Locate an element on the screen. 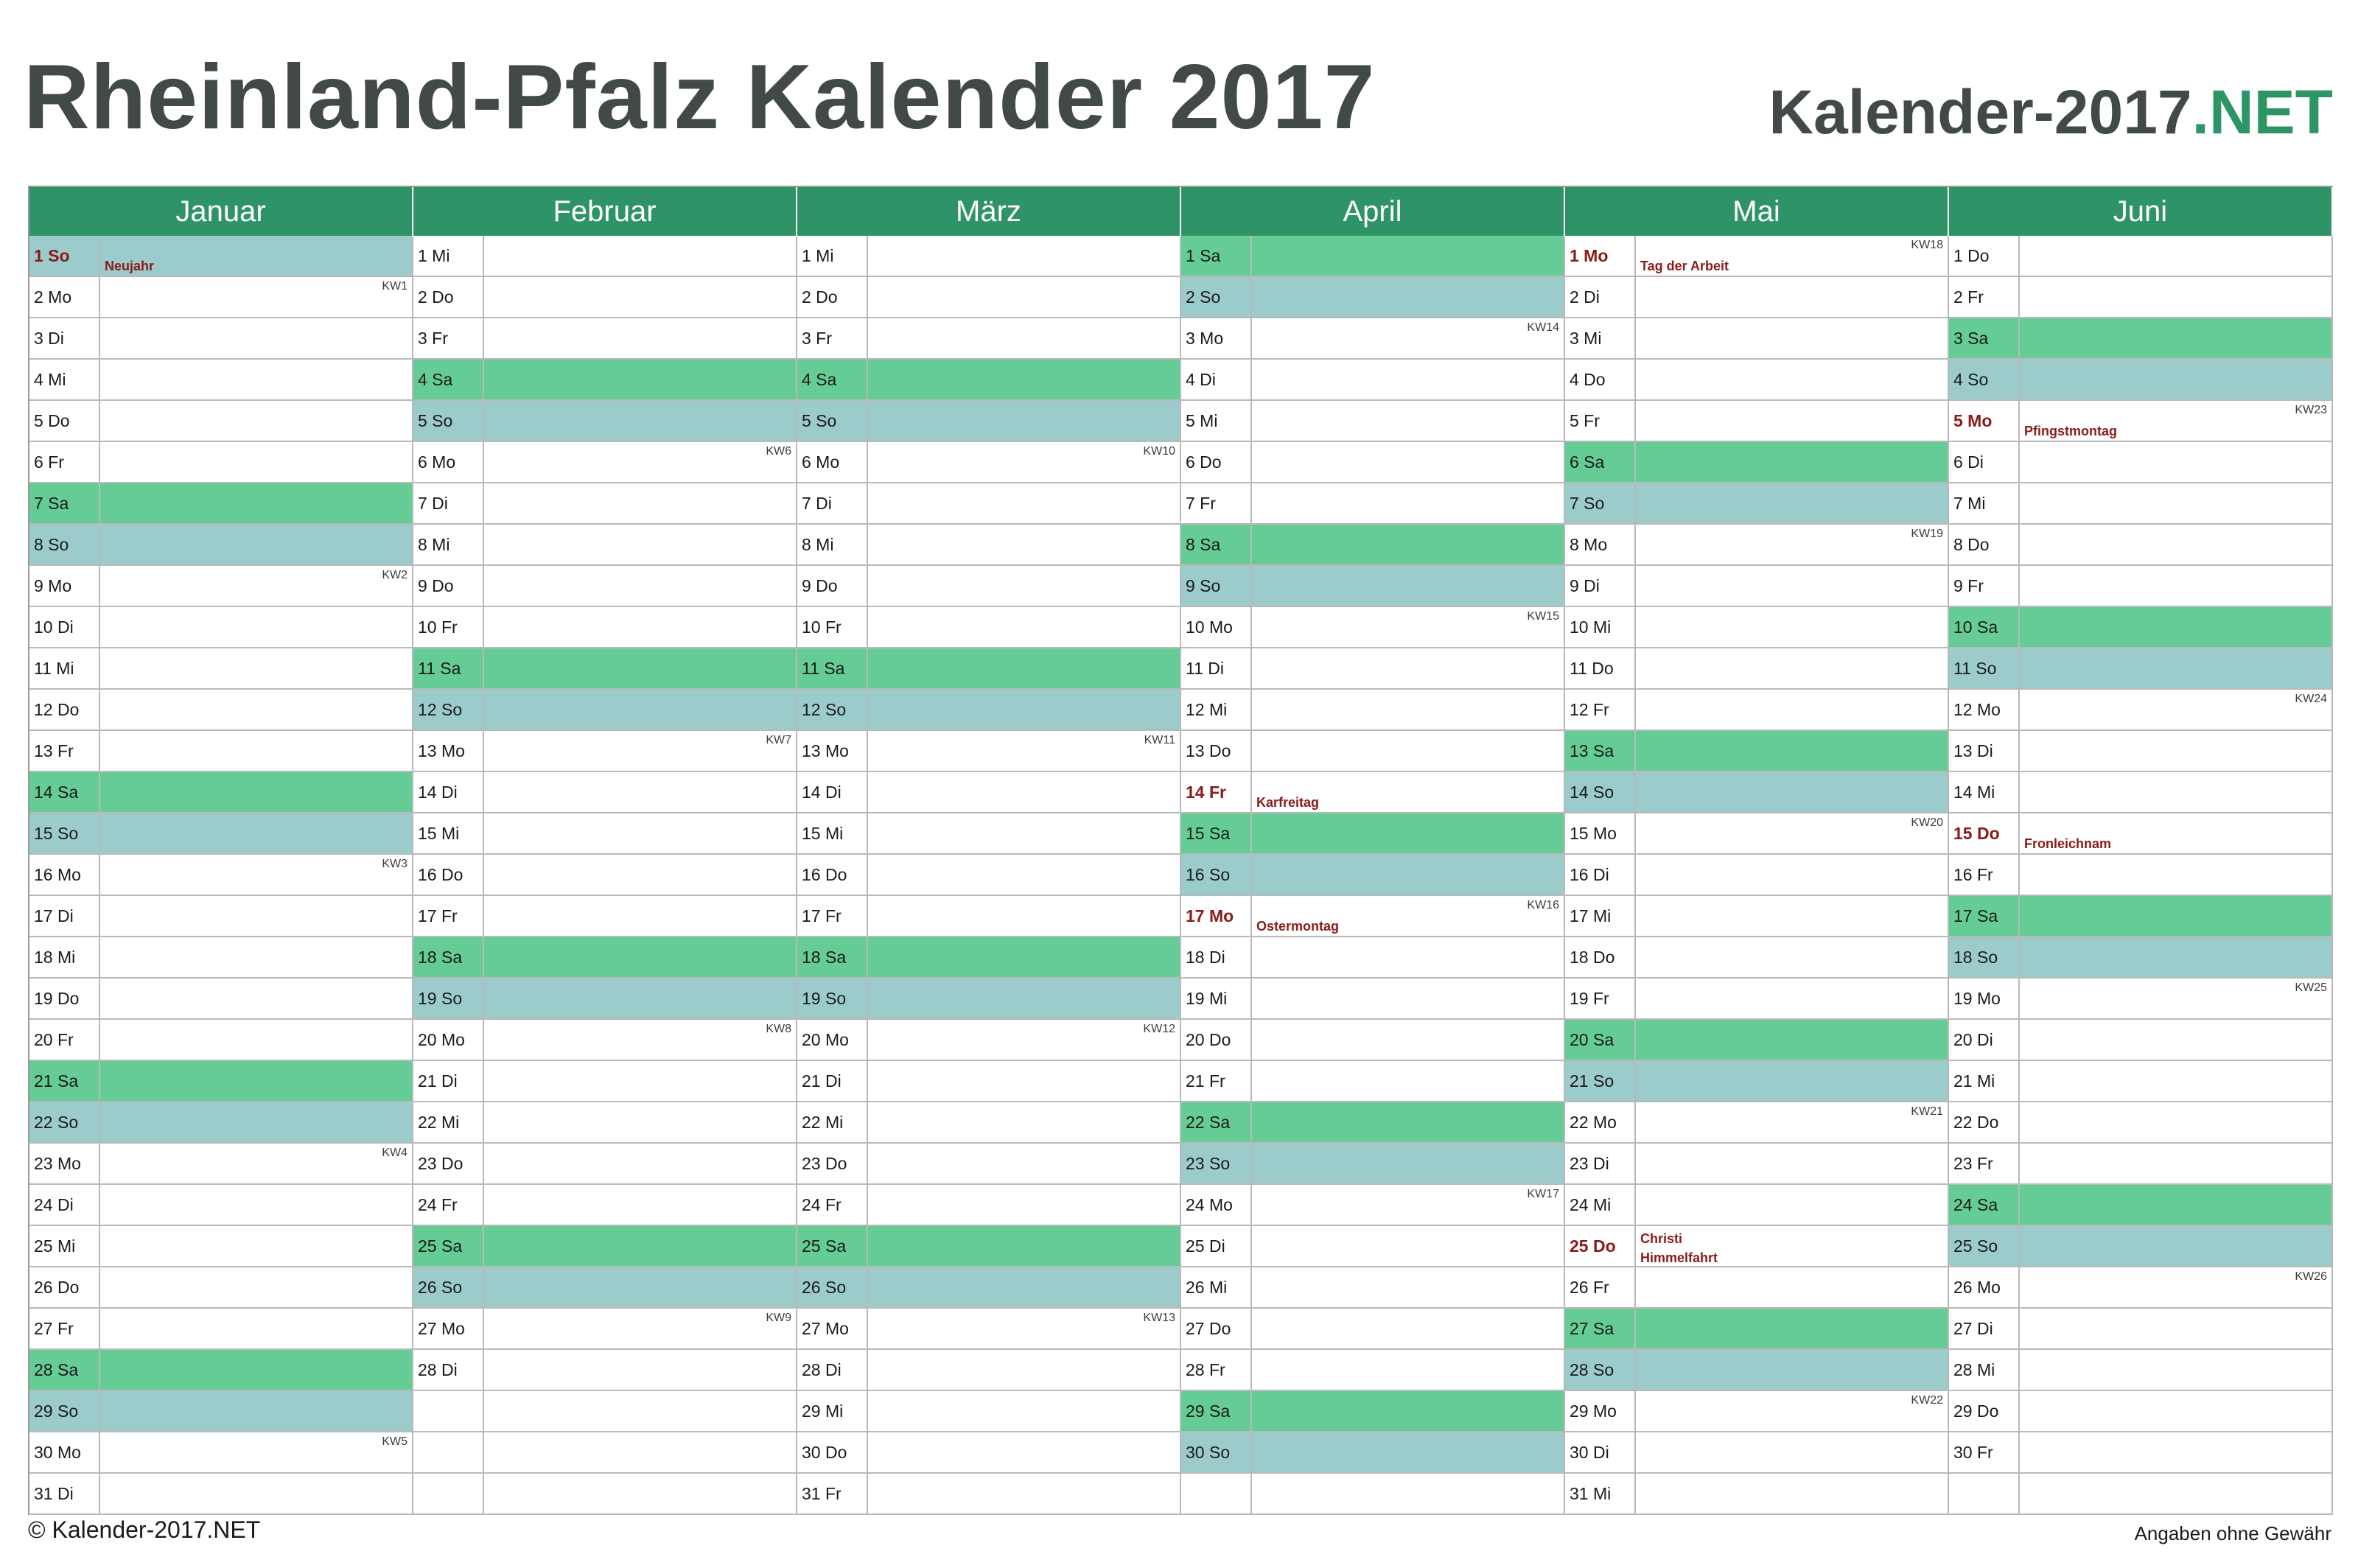 This screenshot has height=1568, width=2358. entry-cell: KW5 is located at coordinates (256, 1453).